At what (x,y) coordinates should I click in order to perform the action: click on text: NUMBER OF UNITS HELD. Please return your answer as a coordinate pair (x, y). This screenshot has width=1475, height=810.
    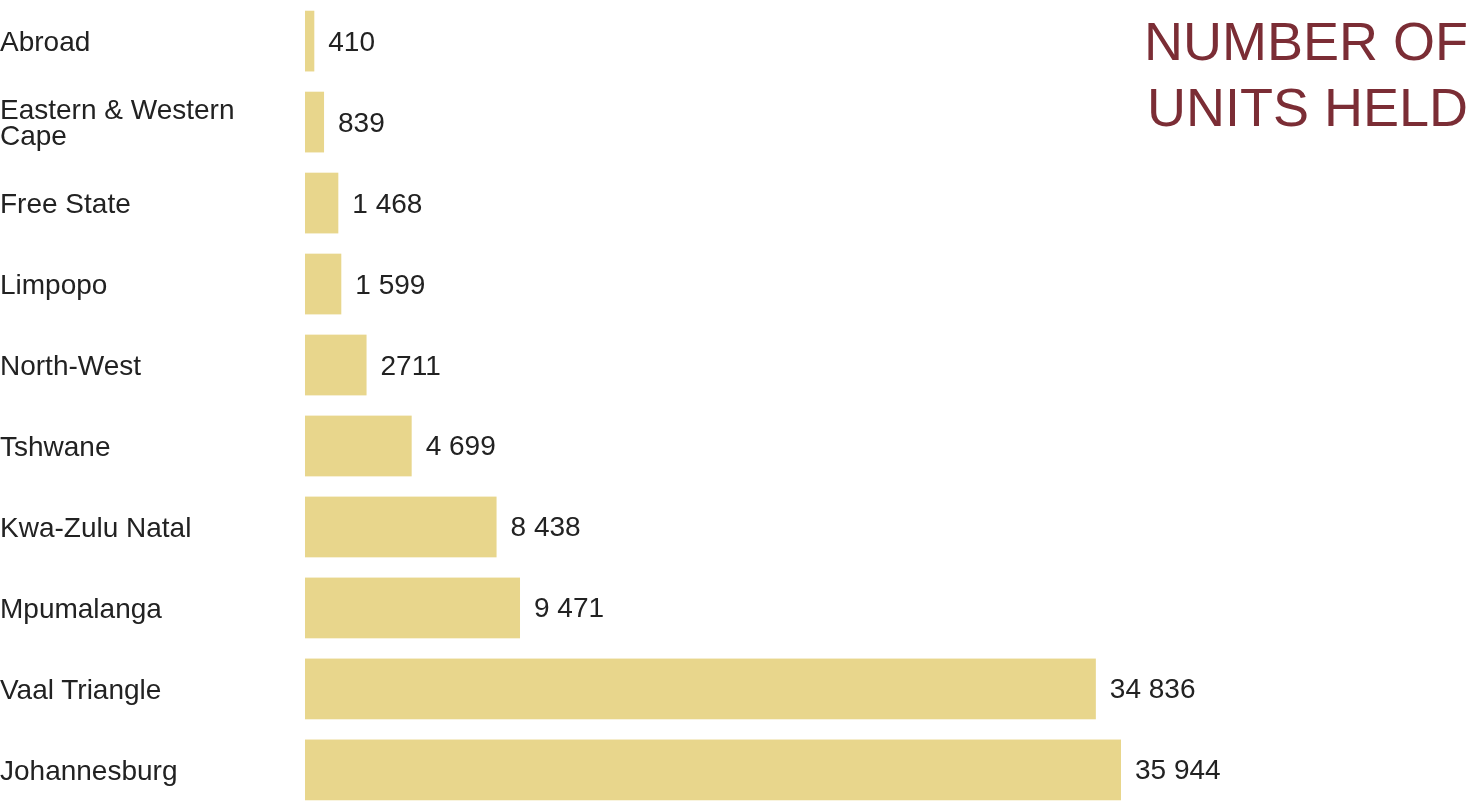
    Looking at the image, I should click on (1306, 74).